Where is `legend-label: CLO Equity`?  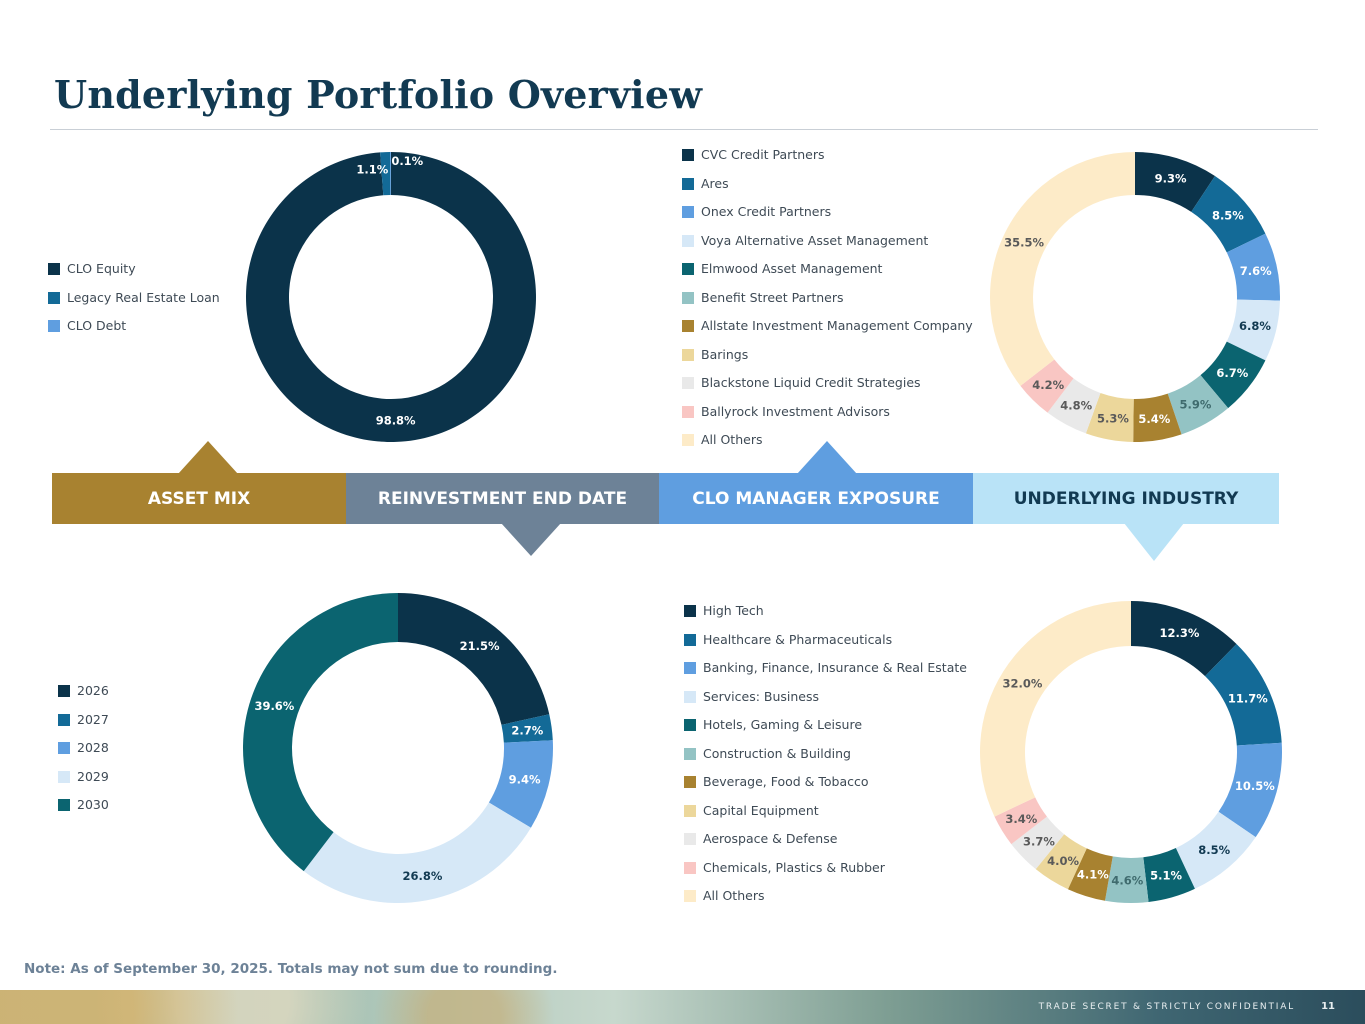 legend-label: CLO Equity is located at coordinates (101, 268).